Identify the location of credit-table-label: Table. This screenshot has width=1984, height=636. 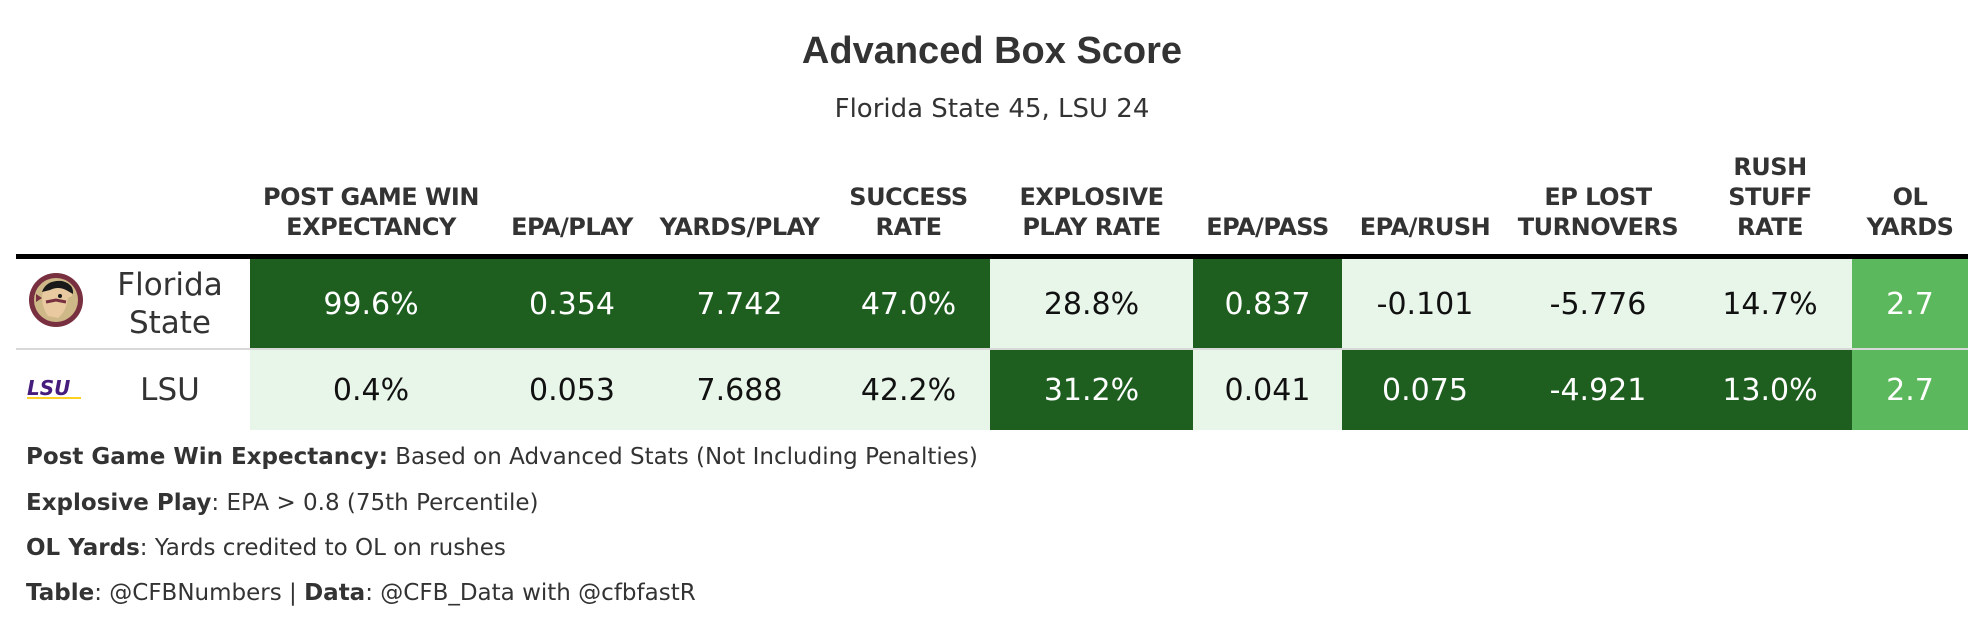
(60, 593).